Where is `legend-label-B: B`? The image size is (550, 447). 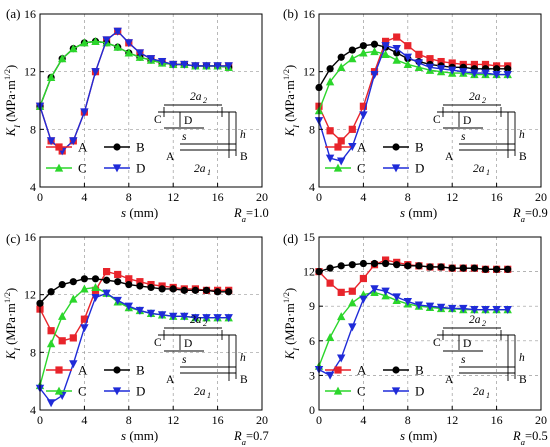
legend-label-B: B is located at coordinates (419, 370).